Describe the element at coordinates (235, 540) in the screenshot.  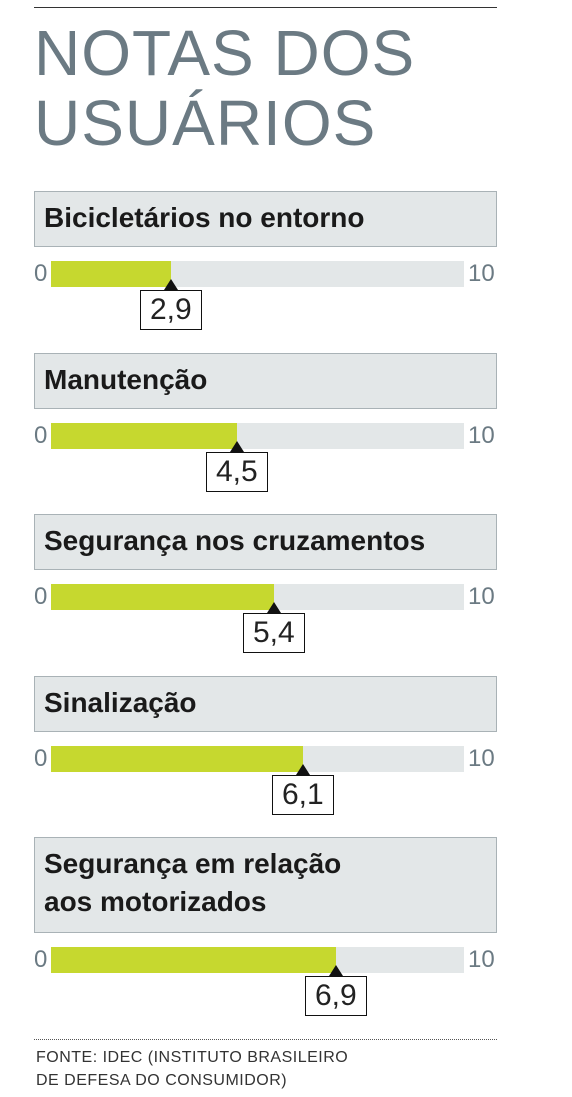
I see `category-label: Segurança nos cruzamentos` at that location.